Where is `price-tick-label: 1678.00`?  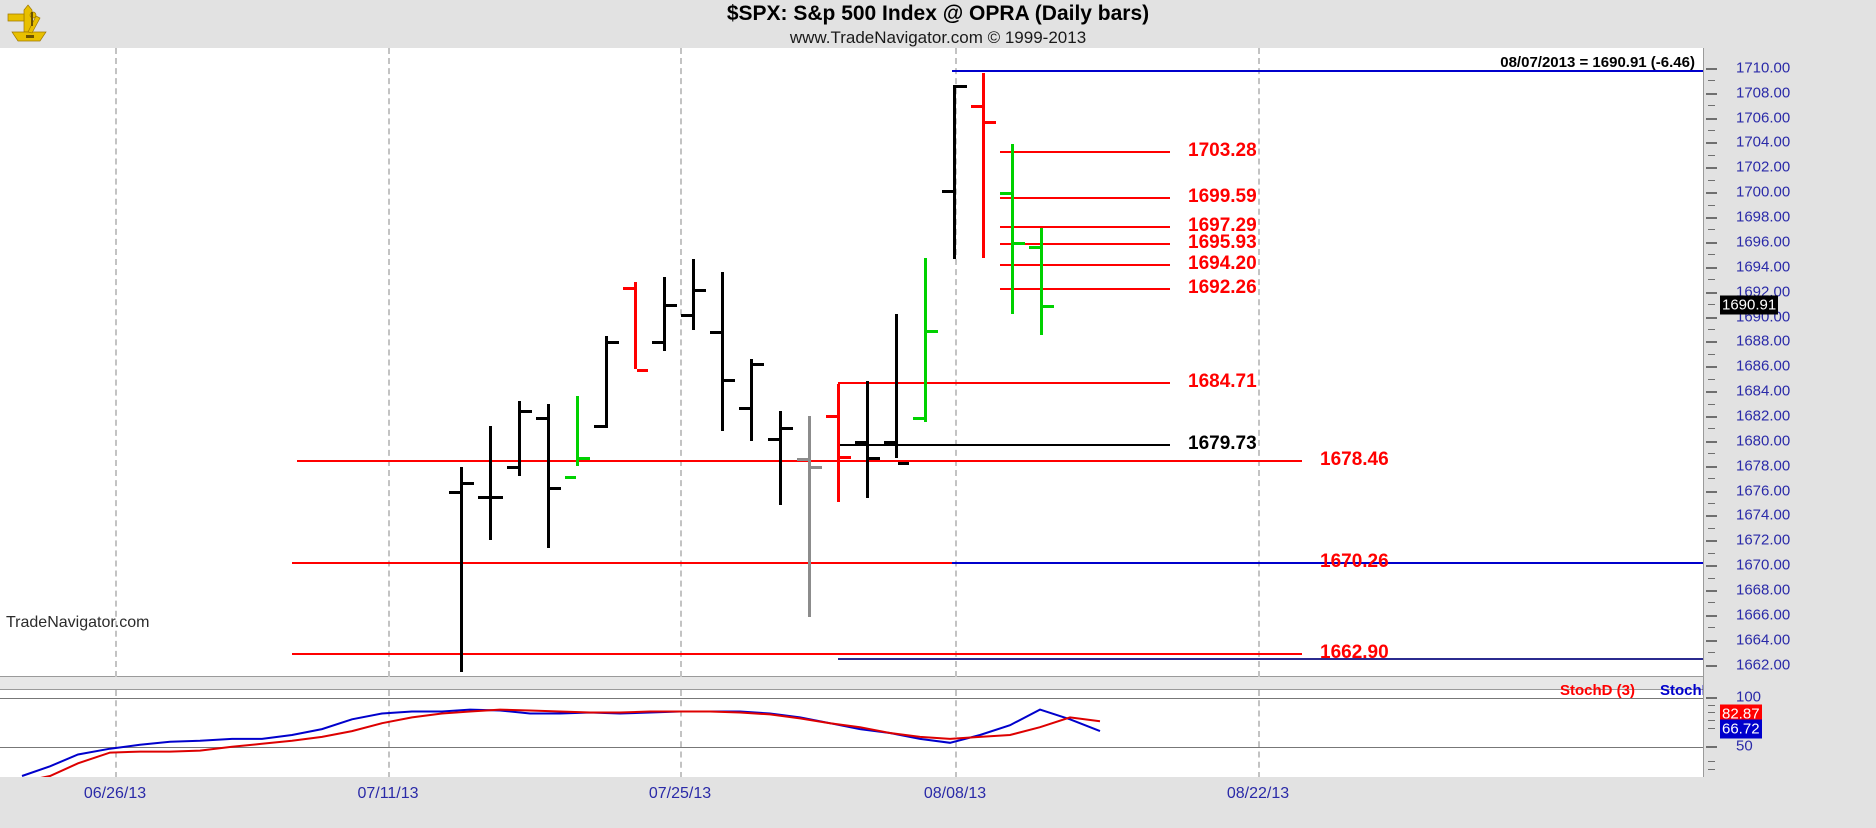 price-tick-label: 1678.00 is located at coordinates (1763, 466).